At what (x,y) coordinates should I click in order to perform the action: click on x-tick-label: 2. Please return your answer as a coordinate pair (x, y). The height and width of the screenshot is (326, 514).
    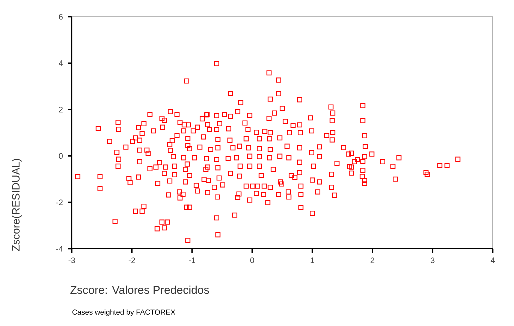
    Looking at the image, I should click on (372, 261).